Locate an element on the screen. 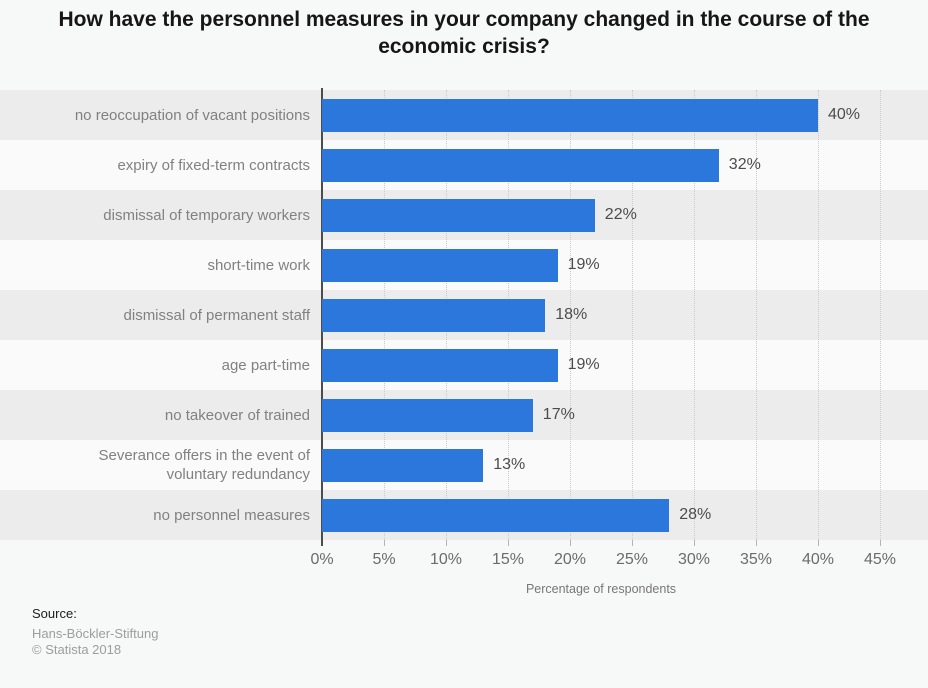  source-name: Hans-Böckler-Stiftung is located at coordinates (95, 633).